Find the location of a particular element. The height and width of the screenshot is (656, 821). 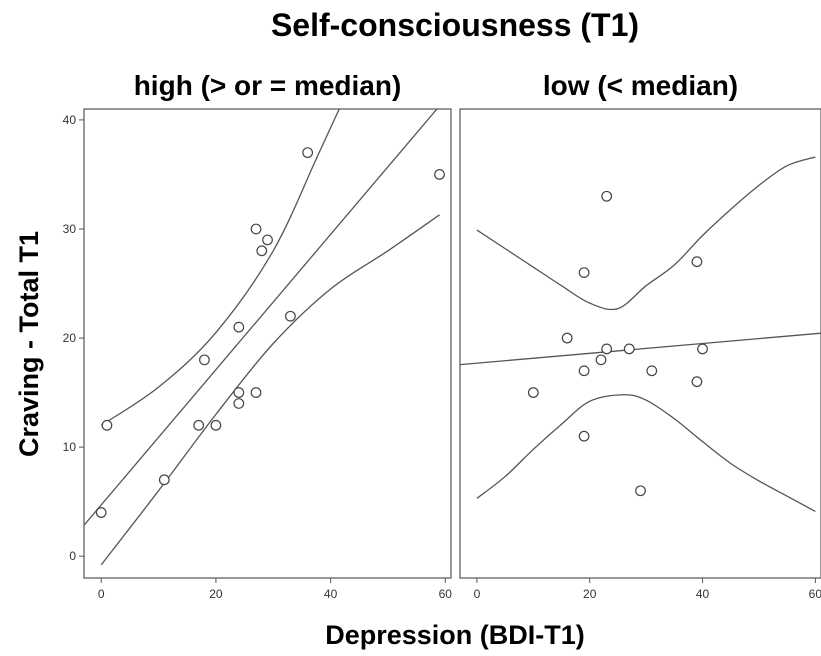

fit-line is located at coordinates (640, 349).